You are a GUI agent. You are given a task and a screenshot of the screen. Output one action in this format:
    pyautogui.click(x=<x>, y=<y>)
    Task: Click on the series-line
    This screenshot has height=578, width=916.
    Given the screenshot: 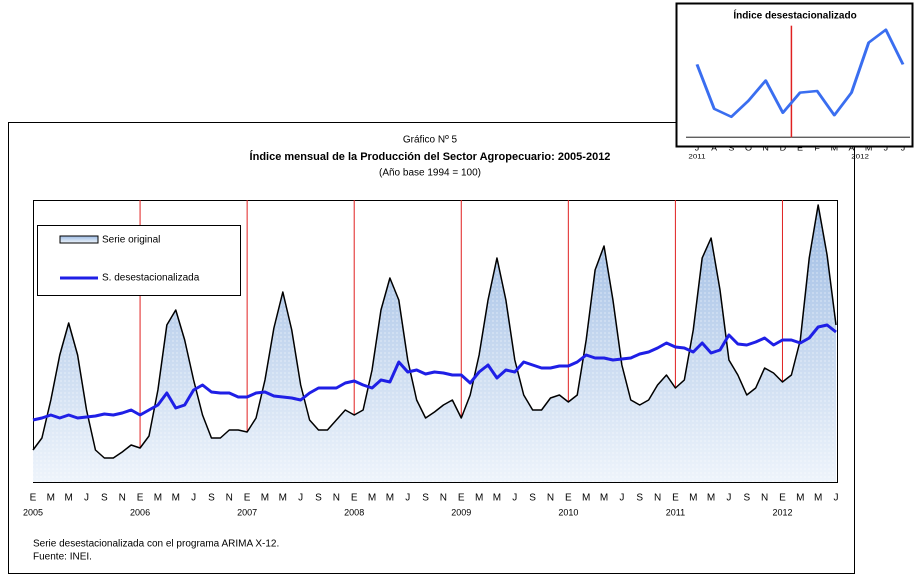 What is the action you would take?
    pyautogui.click(x=800, y=73)
    